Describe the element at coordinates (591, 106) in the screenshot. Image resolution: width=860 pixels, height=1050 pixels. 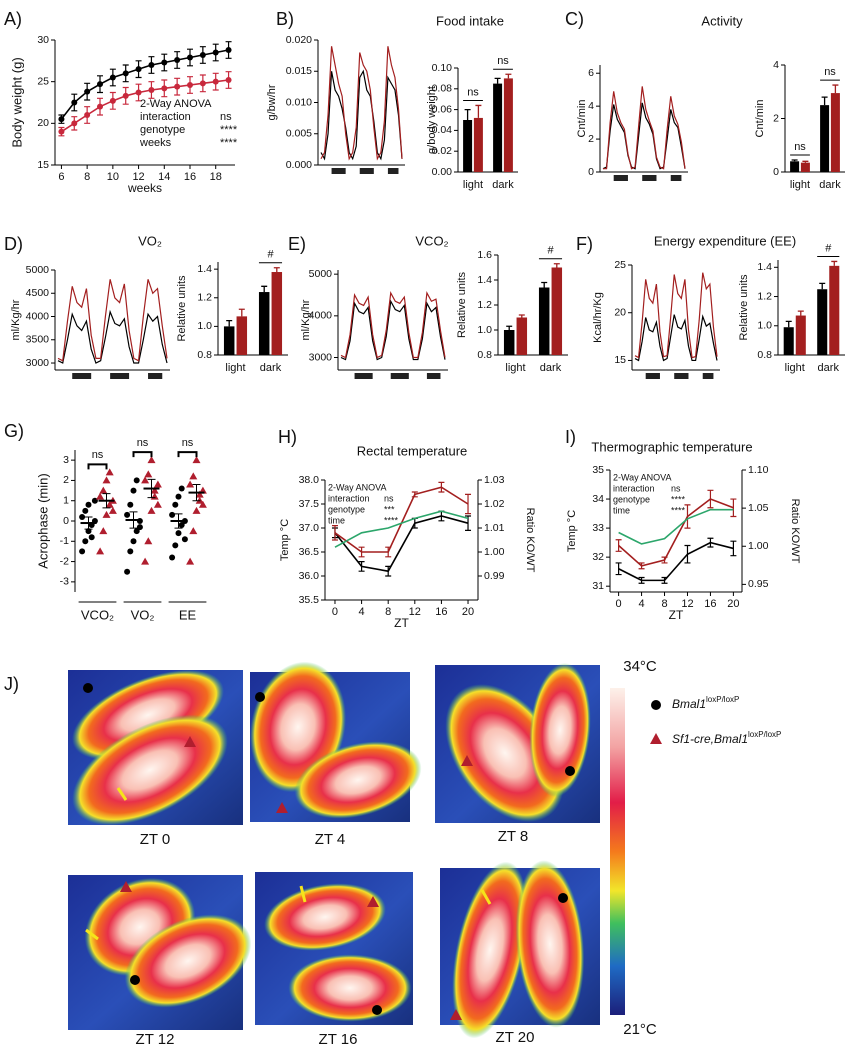
I see `y-tick-label: 4` at that location.